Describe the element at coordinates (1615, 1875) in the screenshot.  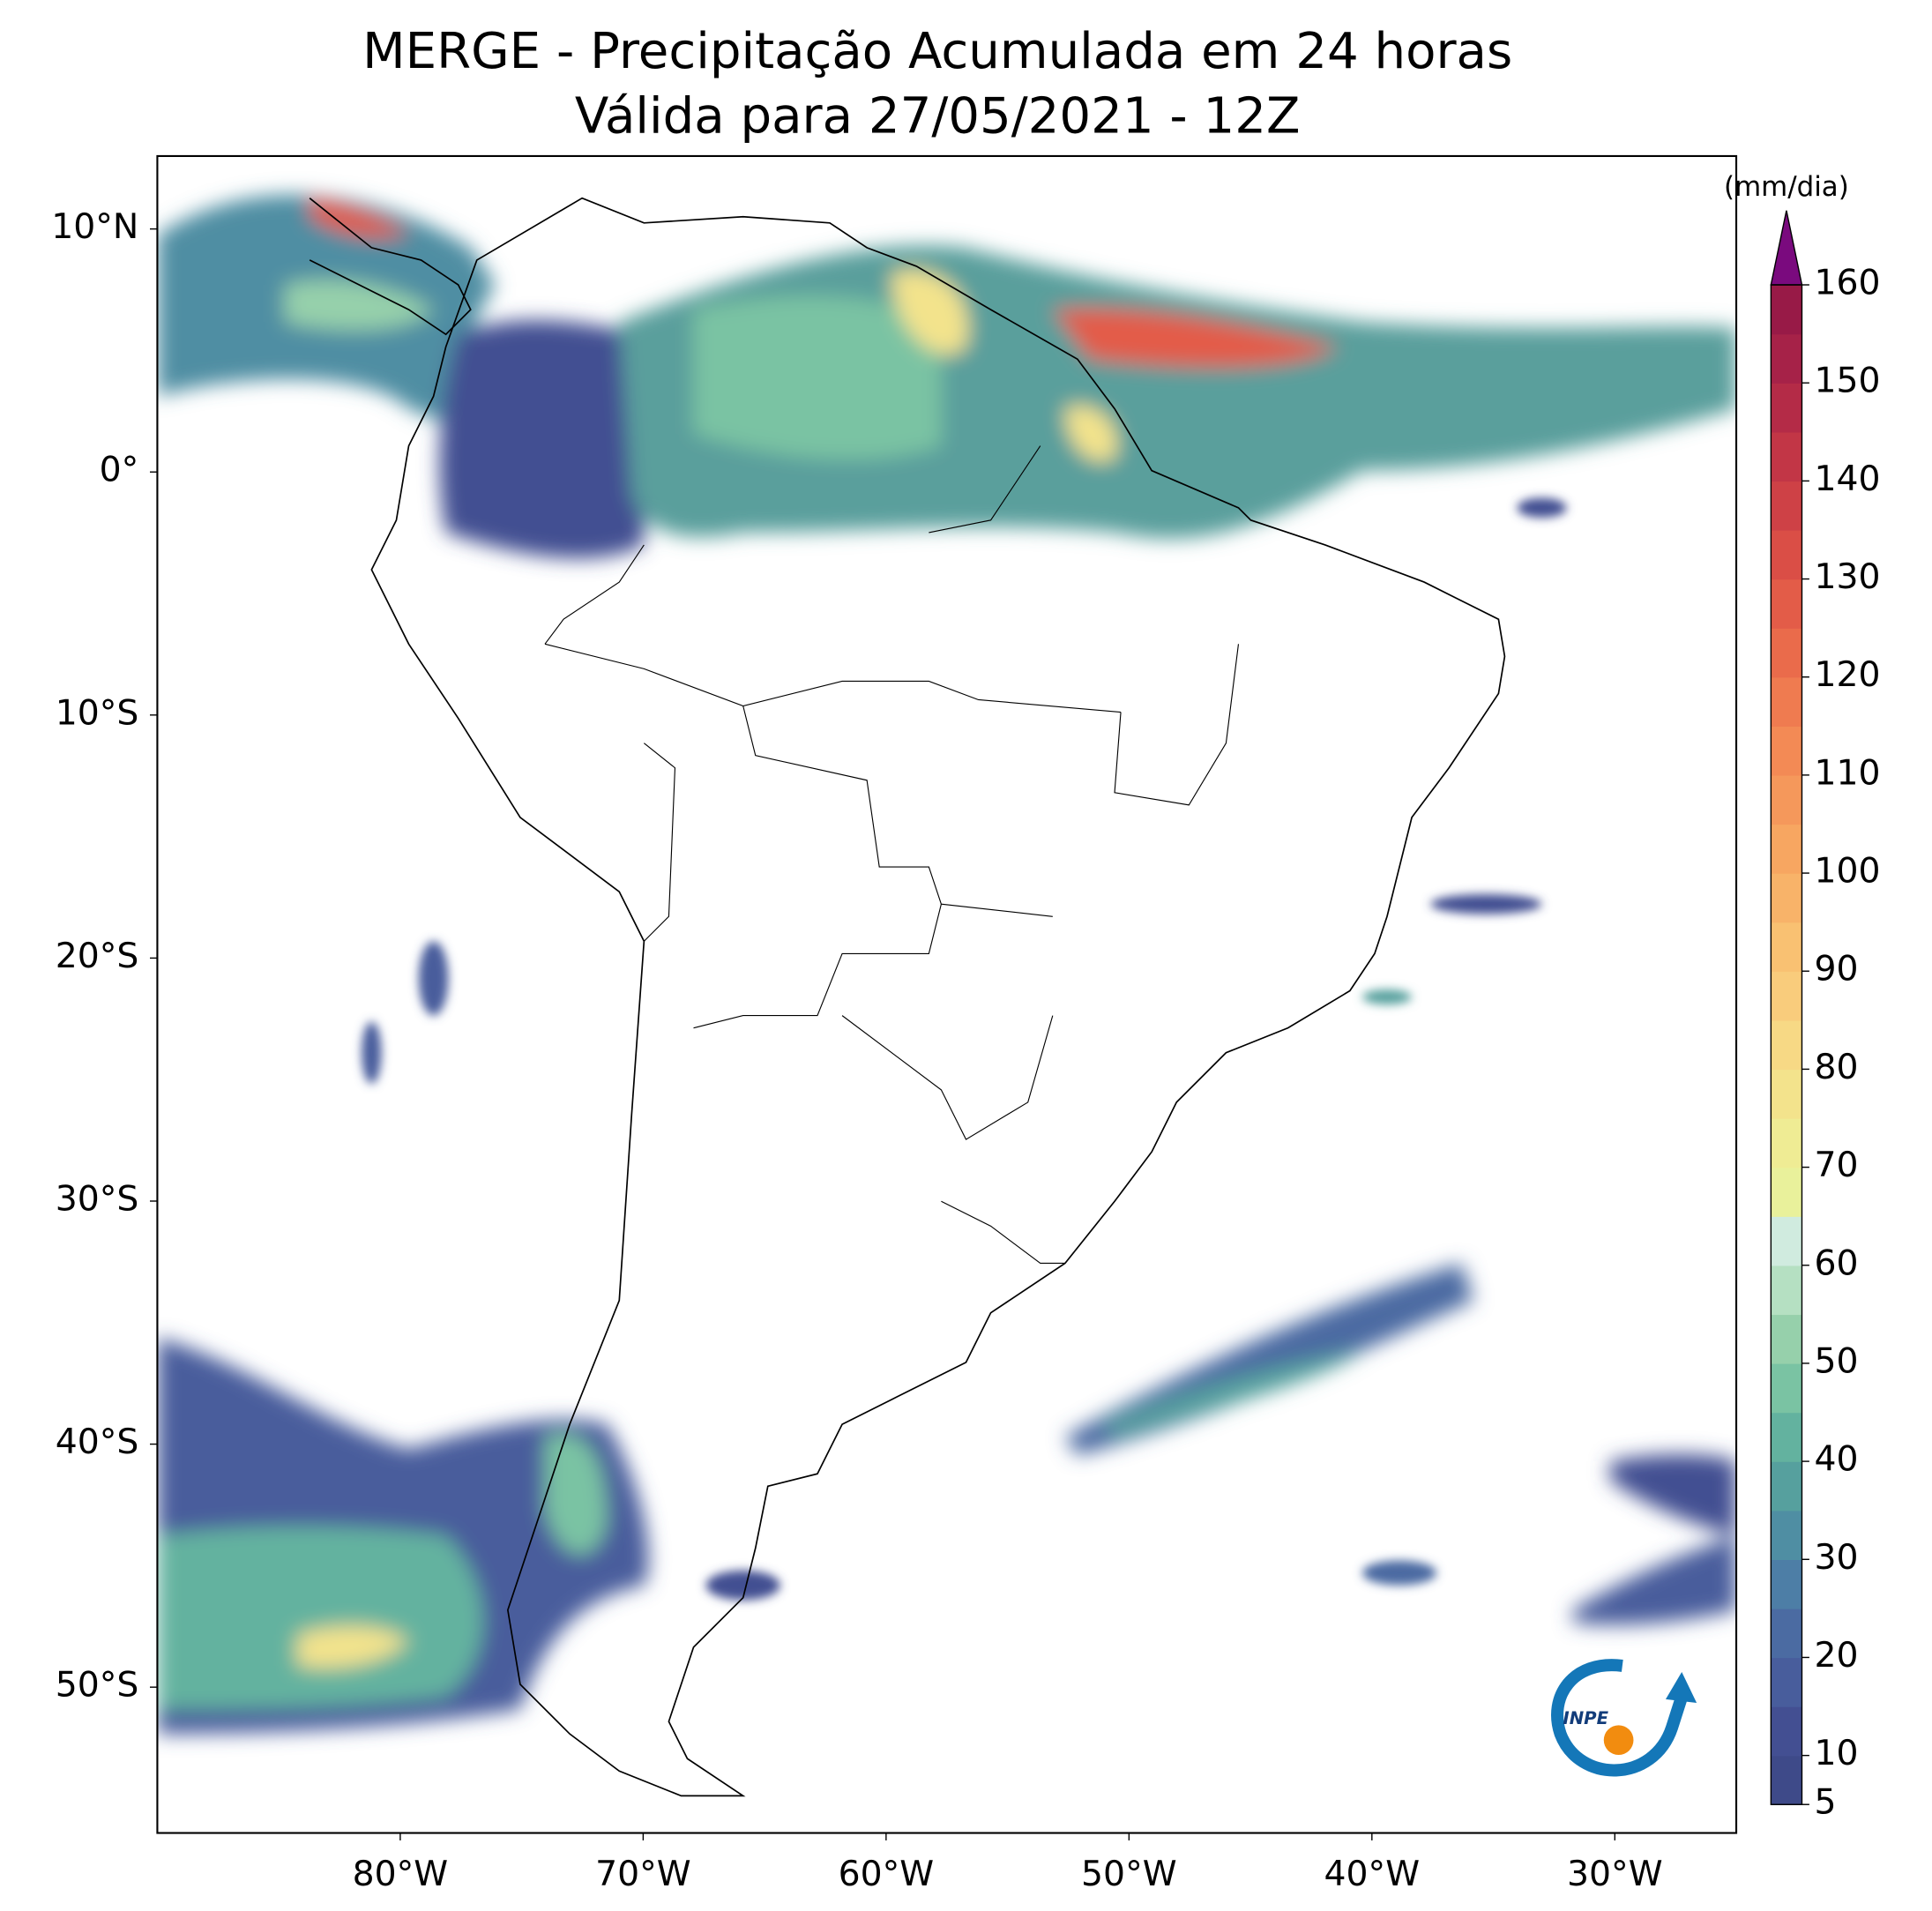
I see `x-tick-label: 30°W` at that location.